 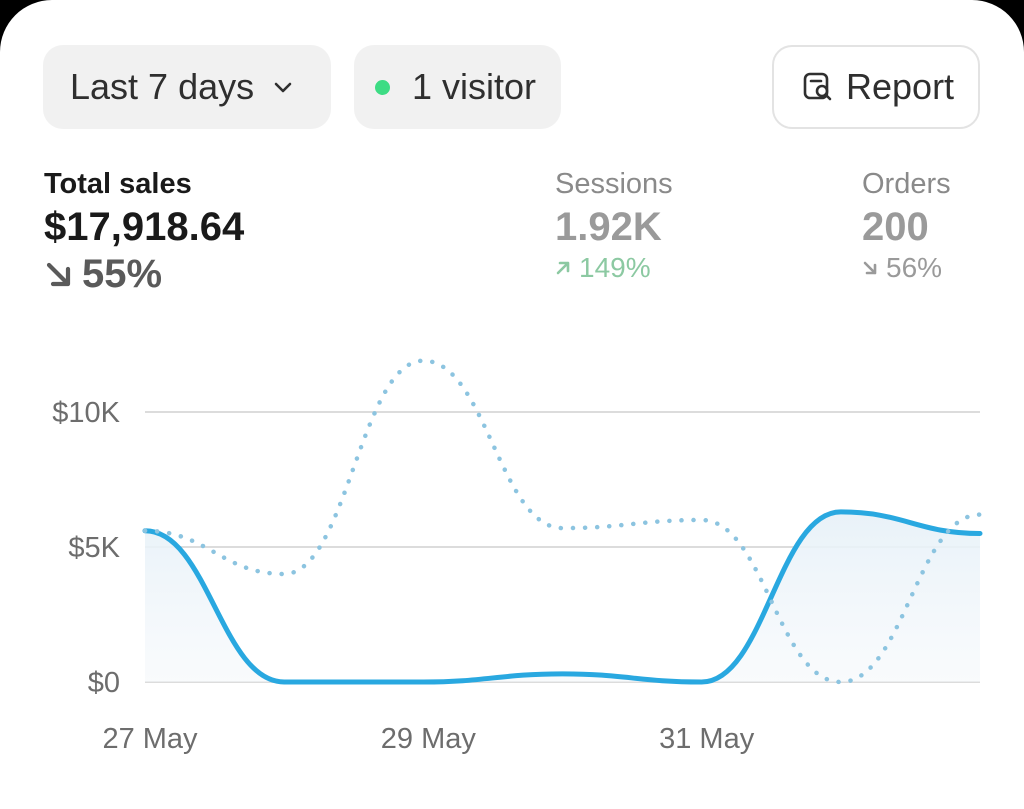 What do you see at coordinates (614, 184) in the screenshot?
I see `sessions-label: Sessions` at bounding box center [614, 184].